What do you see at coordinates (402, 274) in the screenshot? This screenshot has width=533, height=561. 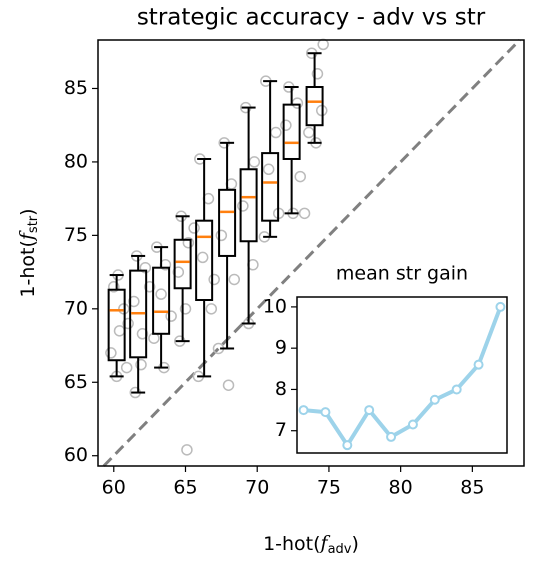 I see `inset-title: mean str gain` at bounding box center [402, 274].